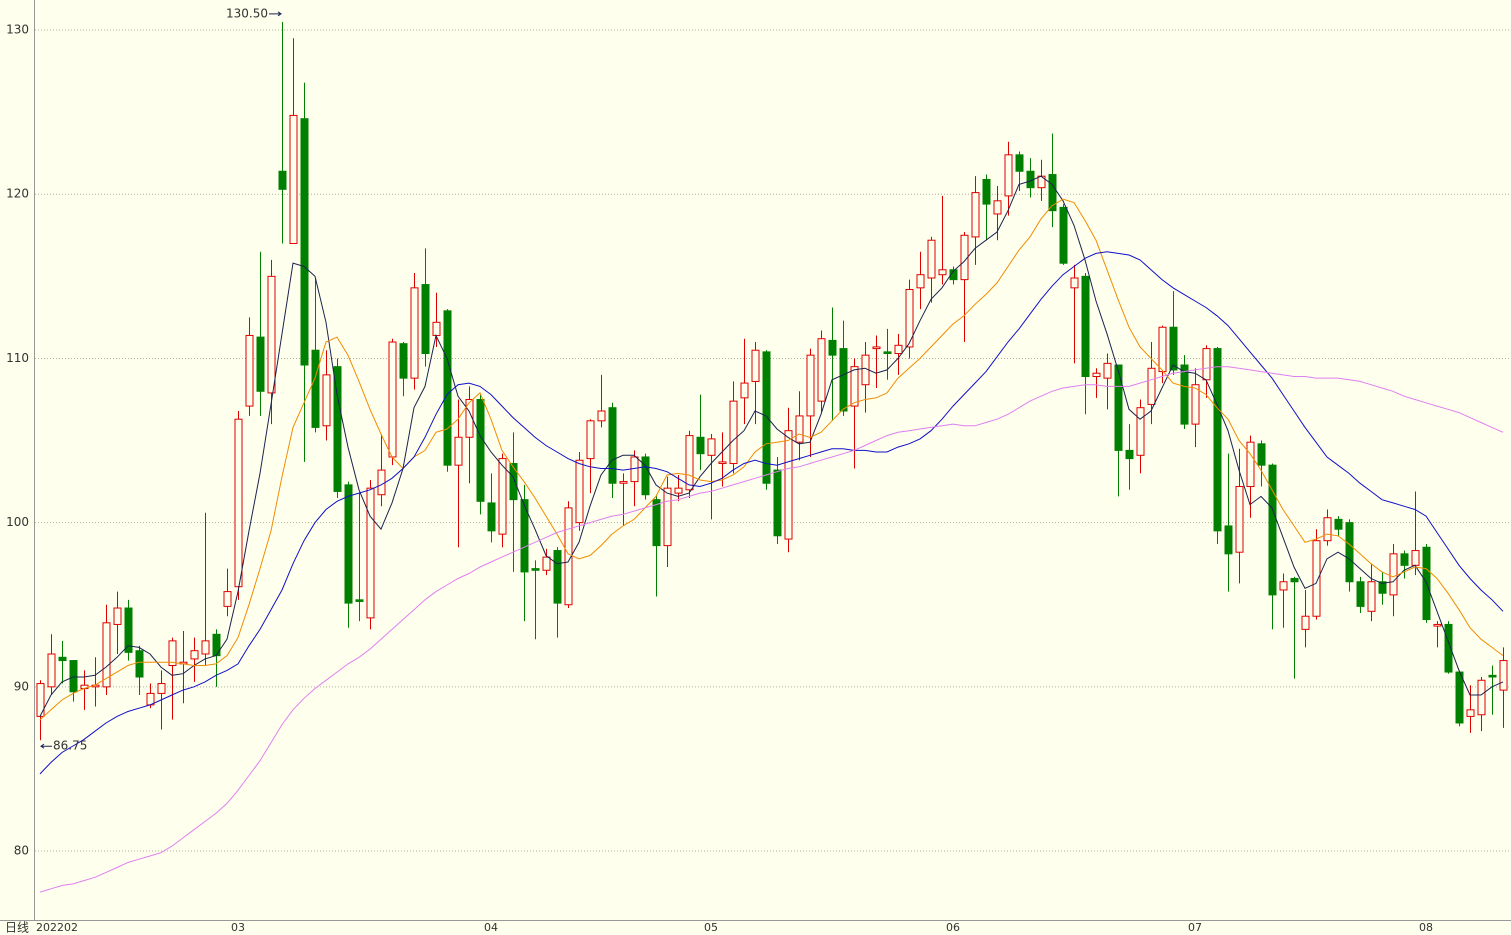 The height and width of the screenshot is (935, 1511). What do you see at coordinates (247, 13) in the screenshot?
I see `max-annotation: 130.50` at bounding box center [247, 13].